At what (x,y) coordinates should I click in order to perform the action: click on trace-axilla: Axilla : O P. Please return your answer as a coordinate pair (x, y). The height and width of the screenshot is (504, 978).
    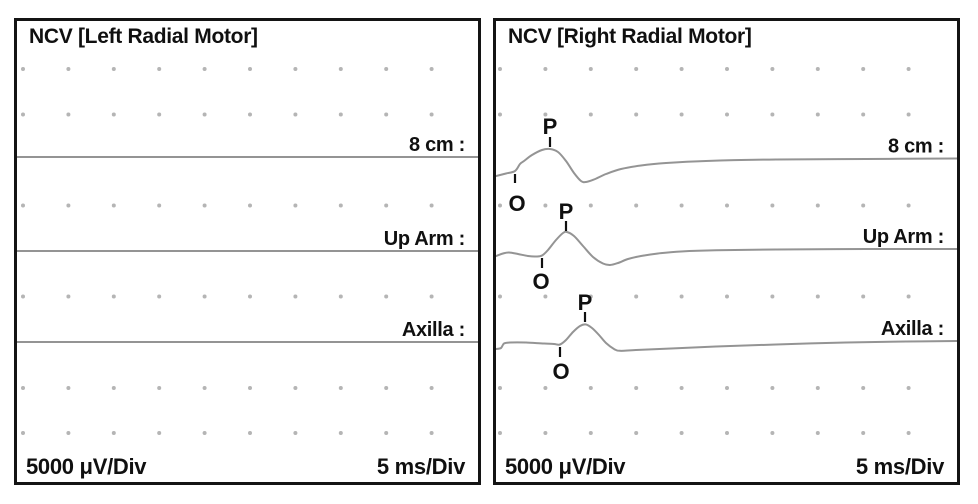
    Looking at the image, I should click on (726, 337).